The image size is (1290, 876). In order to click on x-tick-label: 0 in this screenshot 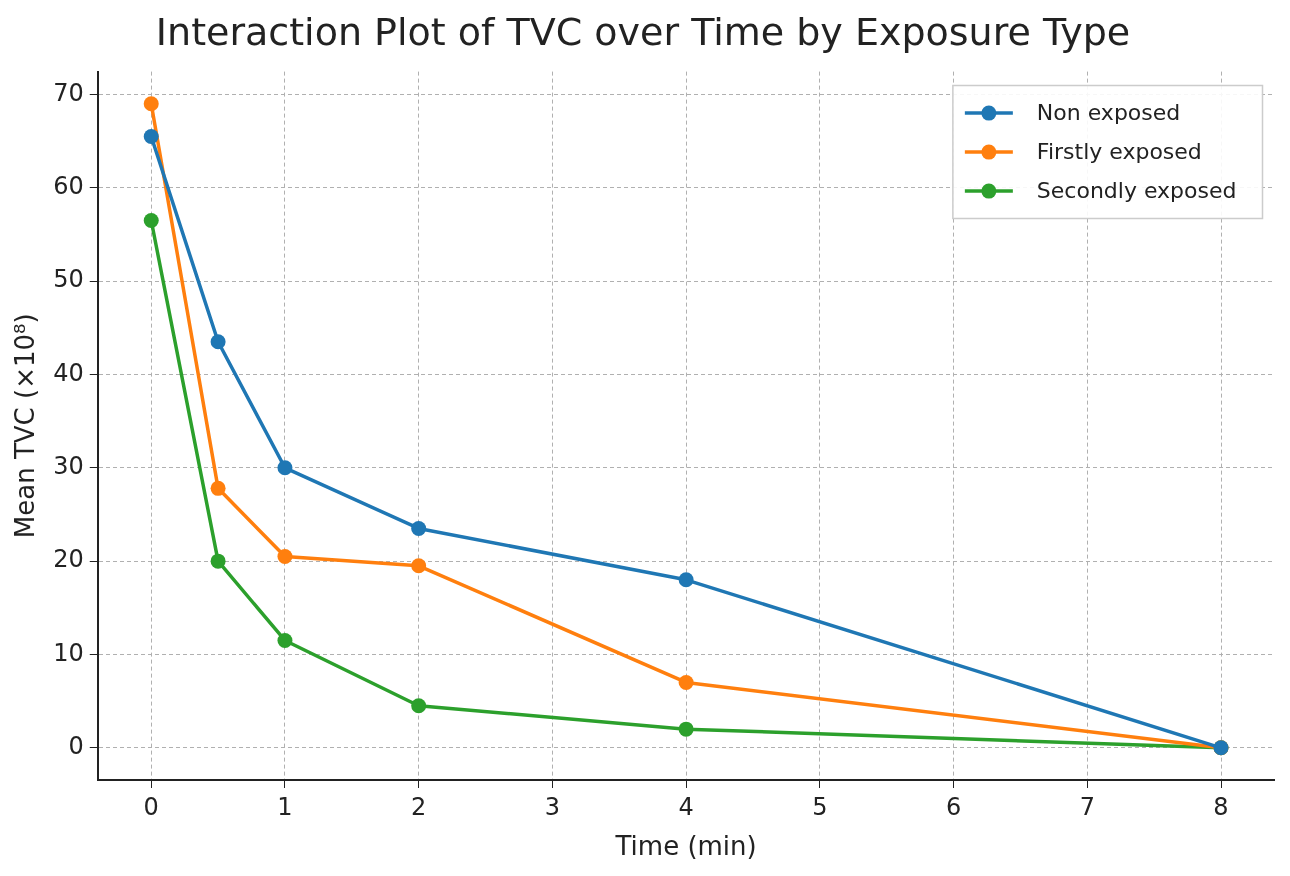, I will do `click(151, 806)`.